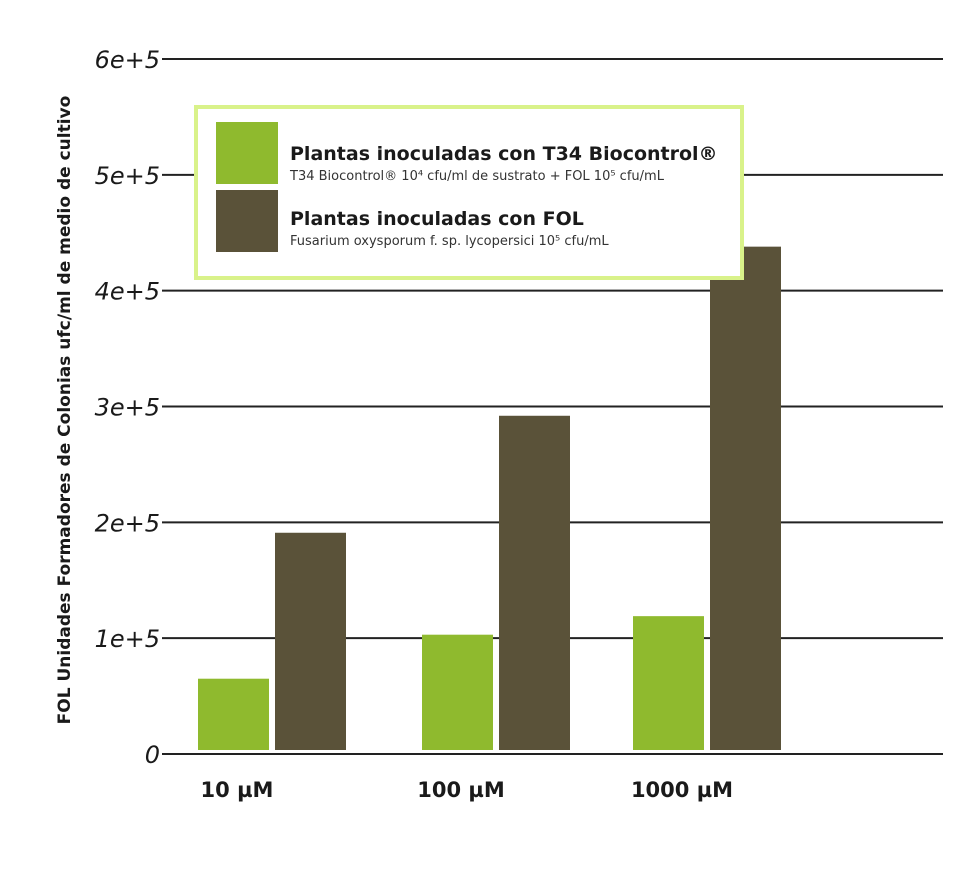  What do you see at coordinates (127, 292) in the screenshot?
I see `y-tick-label: 4e+5` at bounding box center [127, 292].